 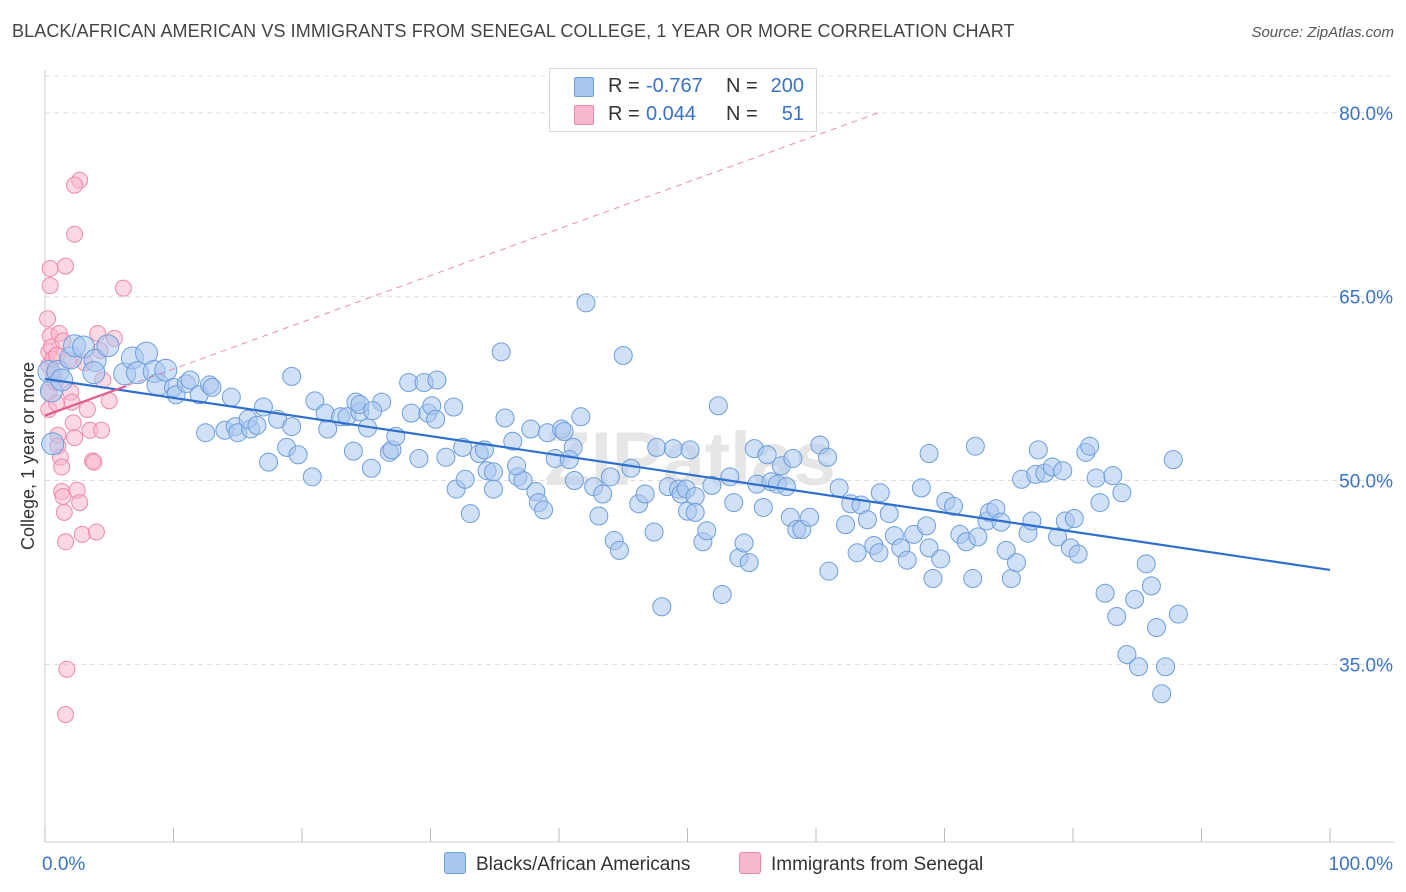 I want to click on legend-n-value: 51, so click(x=792, y=114).